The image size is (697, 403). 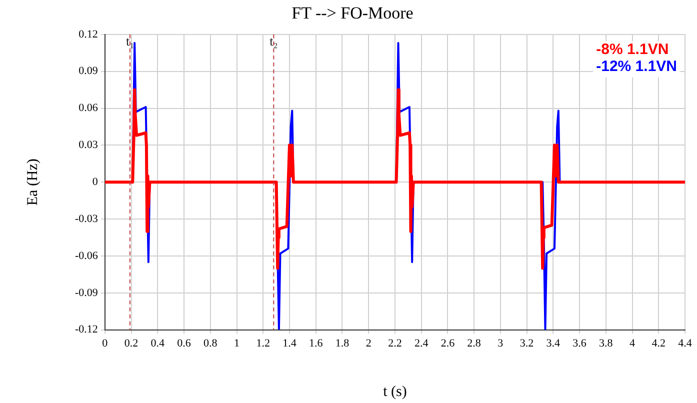 What do you see at coordinates (448, 343) in the screenshot?
I see `x-tick-label: 2.6` at bounding box center [448, 343].